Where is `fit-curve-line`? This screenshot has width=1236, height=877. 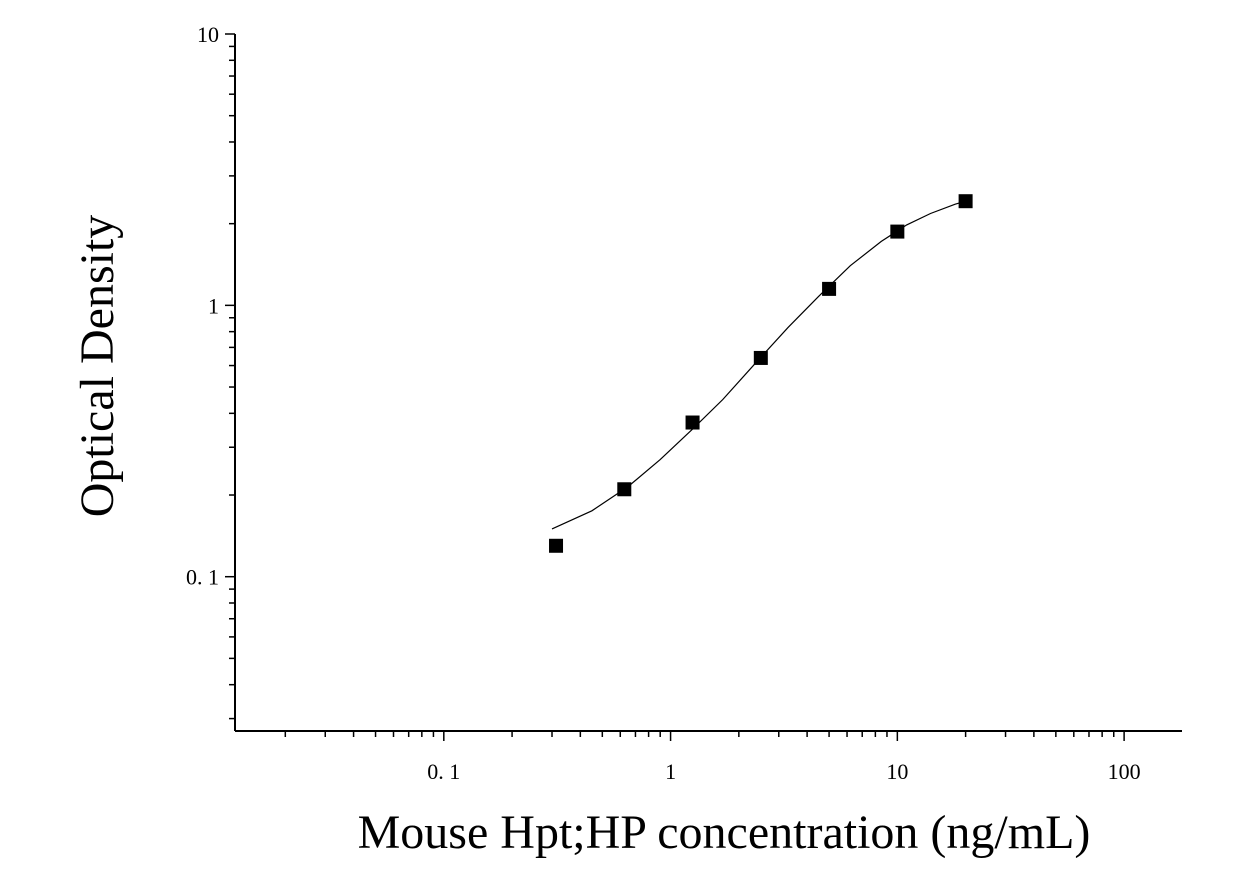
fit-curve-line is located at coordinates (758, 365).